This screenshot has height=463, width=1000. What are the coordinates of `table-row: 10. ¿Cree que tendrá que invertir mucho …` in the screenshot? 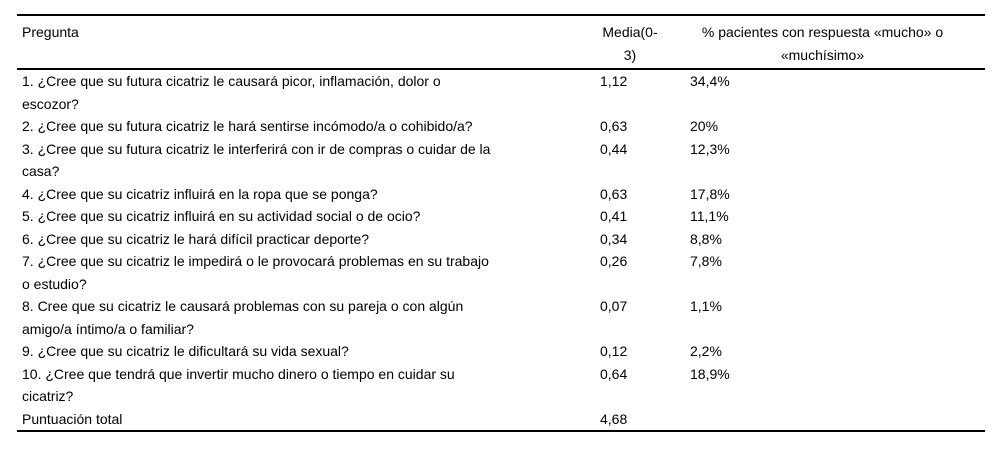 It's located at (501, 385).